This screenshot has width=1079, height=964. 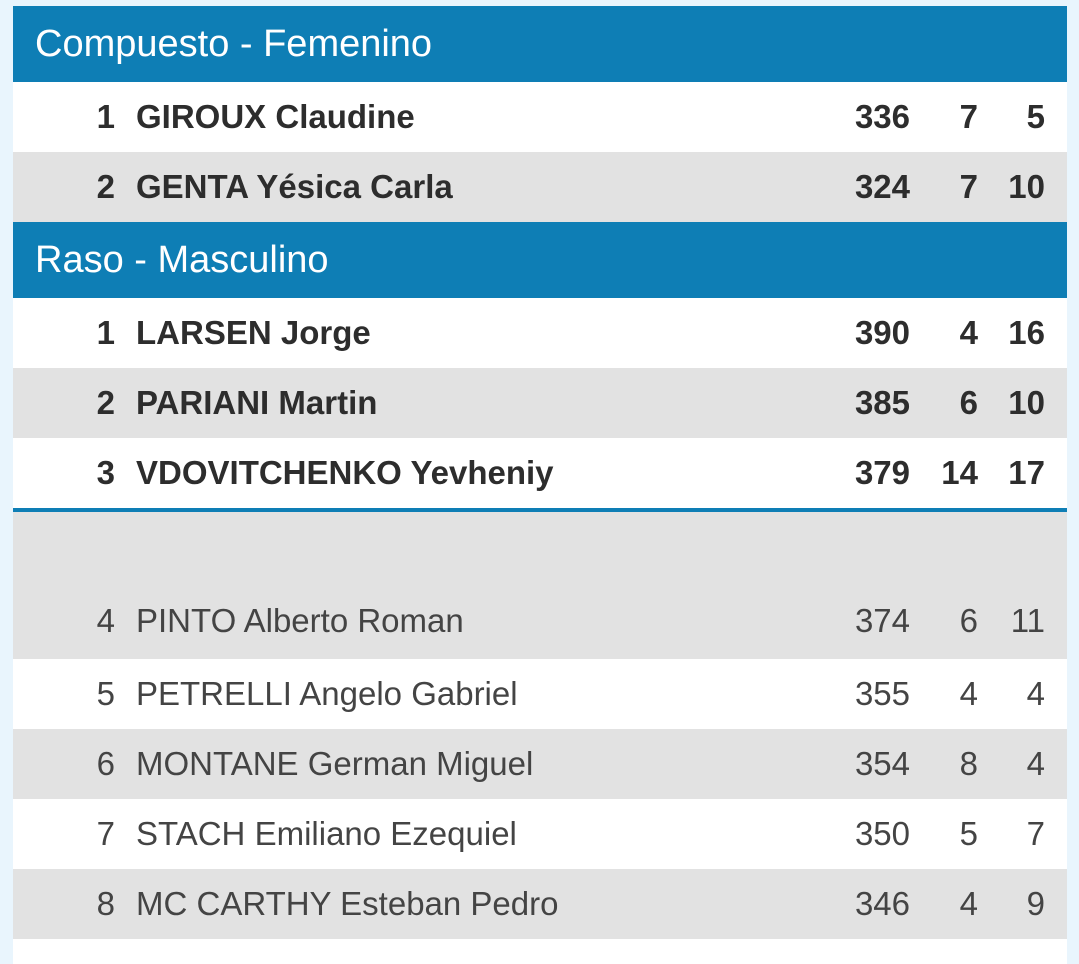 What do you see at coordinates (234, 43) in the screenshot?
I see `section-title: Compuesto - Femenino` at bounding box center [234, 43].